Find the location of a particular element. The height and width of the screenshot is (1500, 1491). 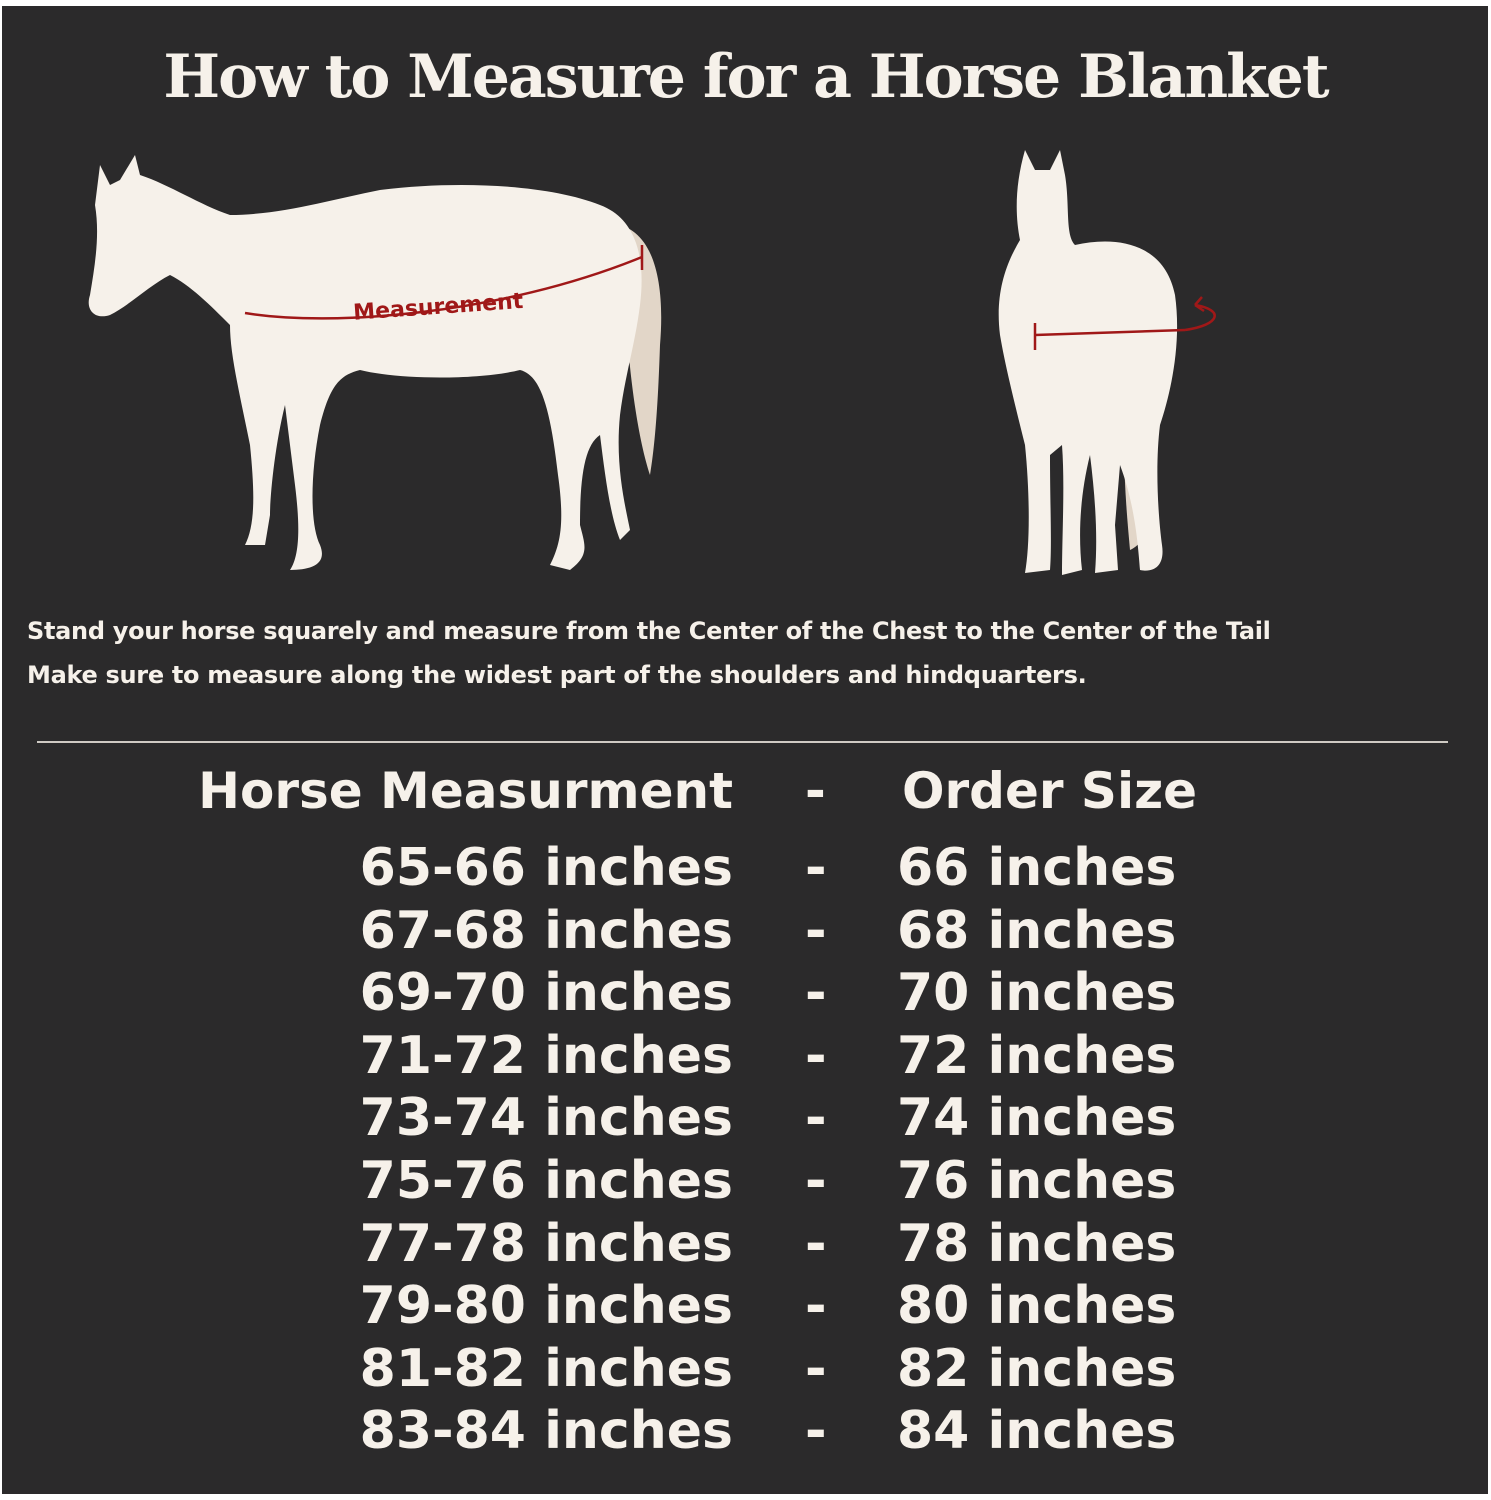

page-title: How to Measure for a Horse Blanket is located at coordinates (746, 77).